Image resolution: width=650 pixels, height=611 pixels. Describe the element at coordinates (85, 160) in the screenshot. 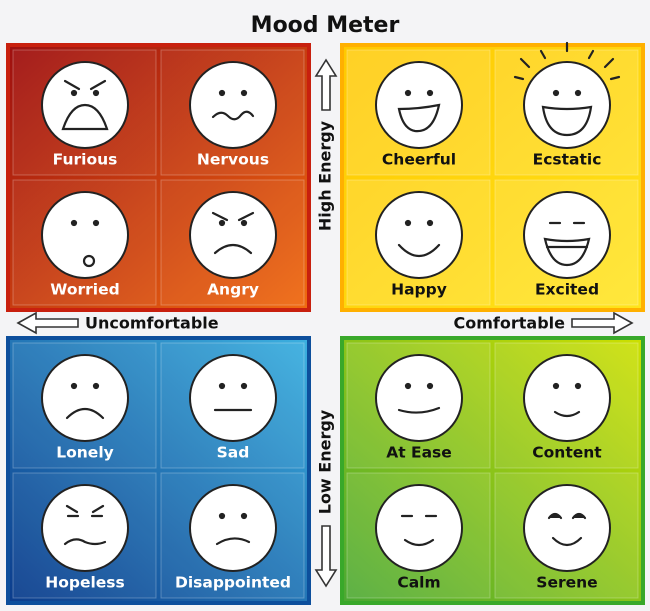

I see `mood-label: Furious` at that location.